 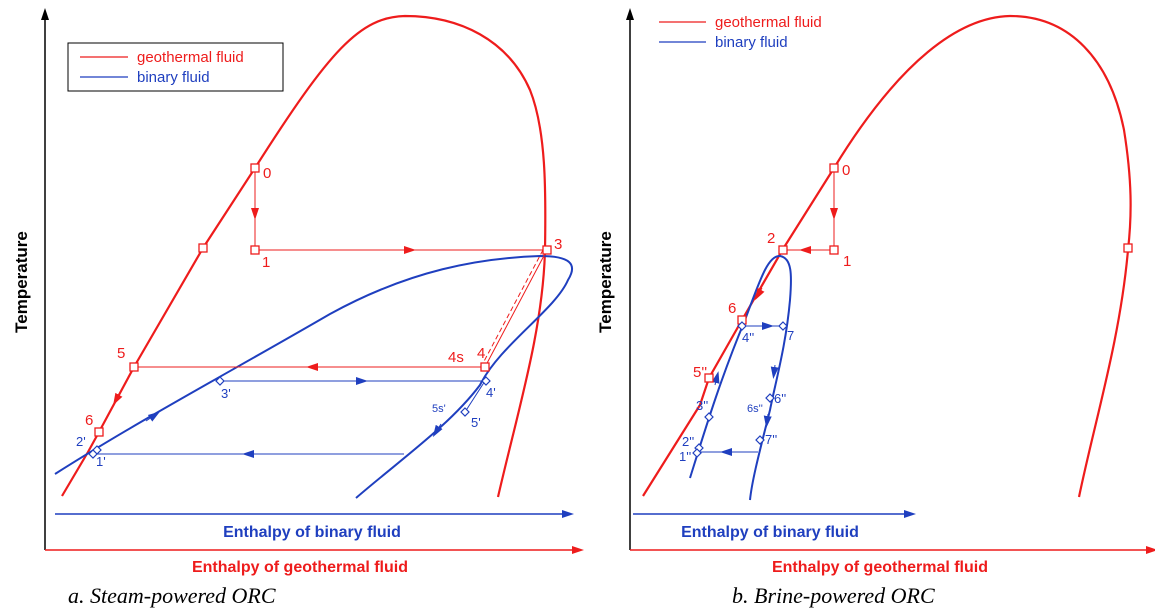 I want to click on point-3p-marker-a, so click(x=220, y=381).